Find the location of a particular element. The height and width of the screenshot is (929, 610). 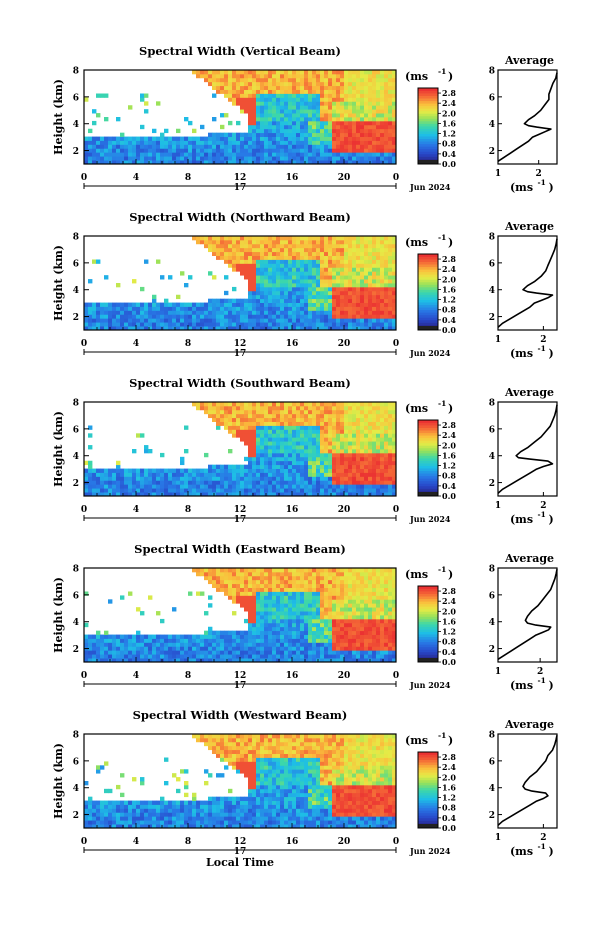

average-x-label-sup: -1 is located at coordinates (542, 348).